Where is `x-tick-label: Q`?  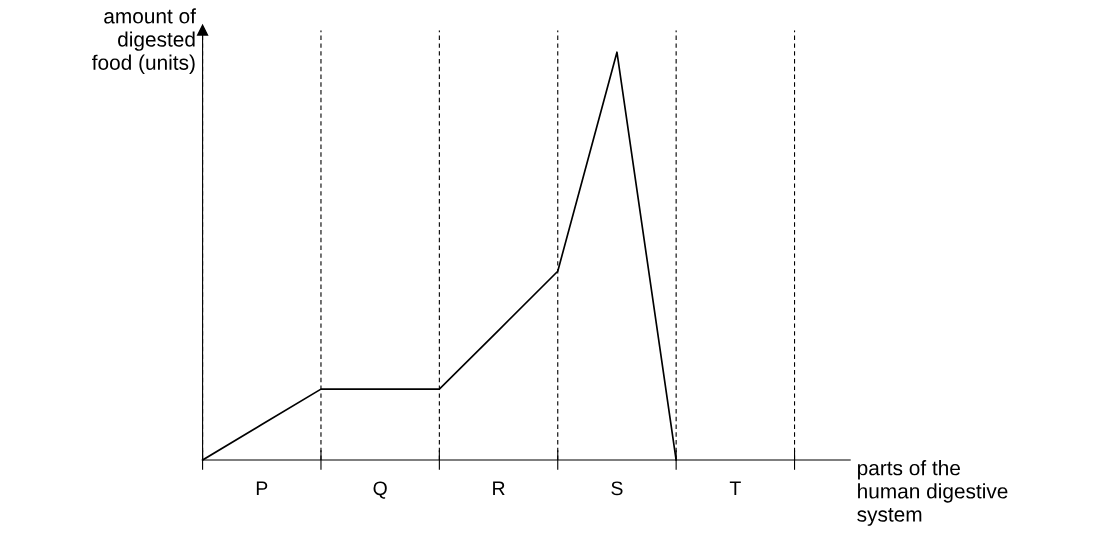
x-tick-label: Q is located at coordinates (380, 490).